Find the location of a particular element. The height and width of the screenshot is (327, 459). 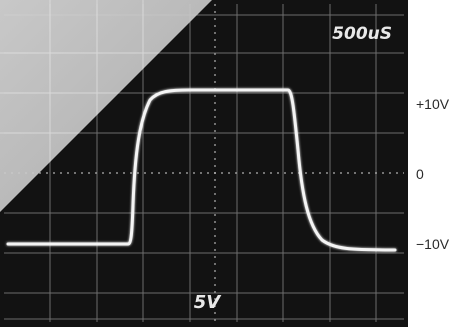

minus-10v-label: −10V is located at coordinates (433, 244).